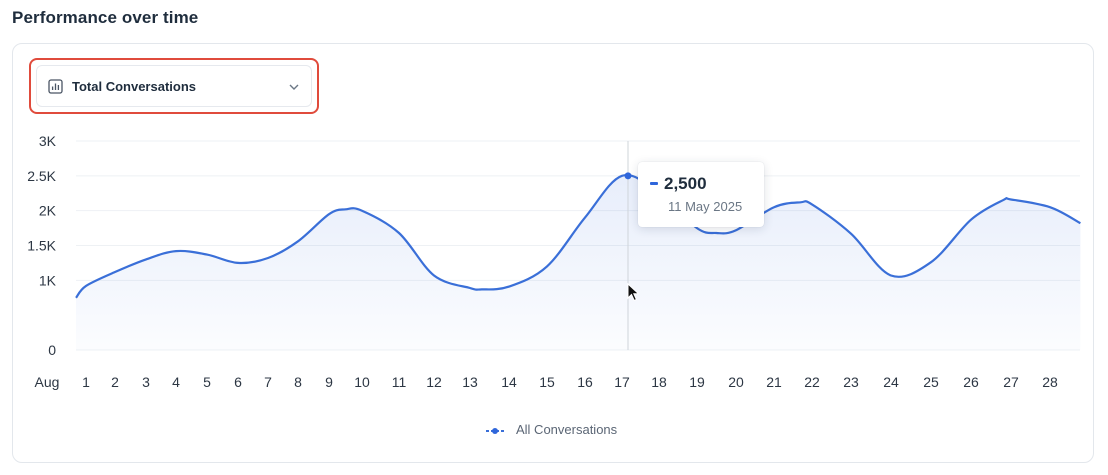 This screenshot has height=475, width=1108. Describe the element at coordinates (495, 430) in the screenshot. I see `legend-series-icon` at that location.